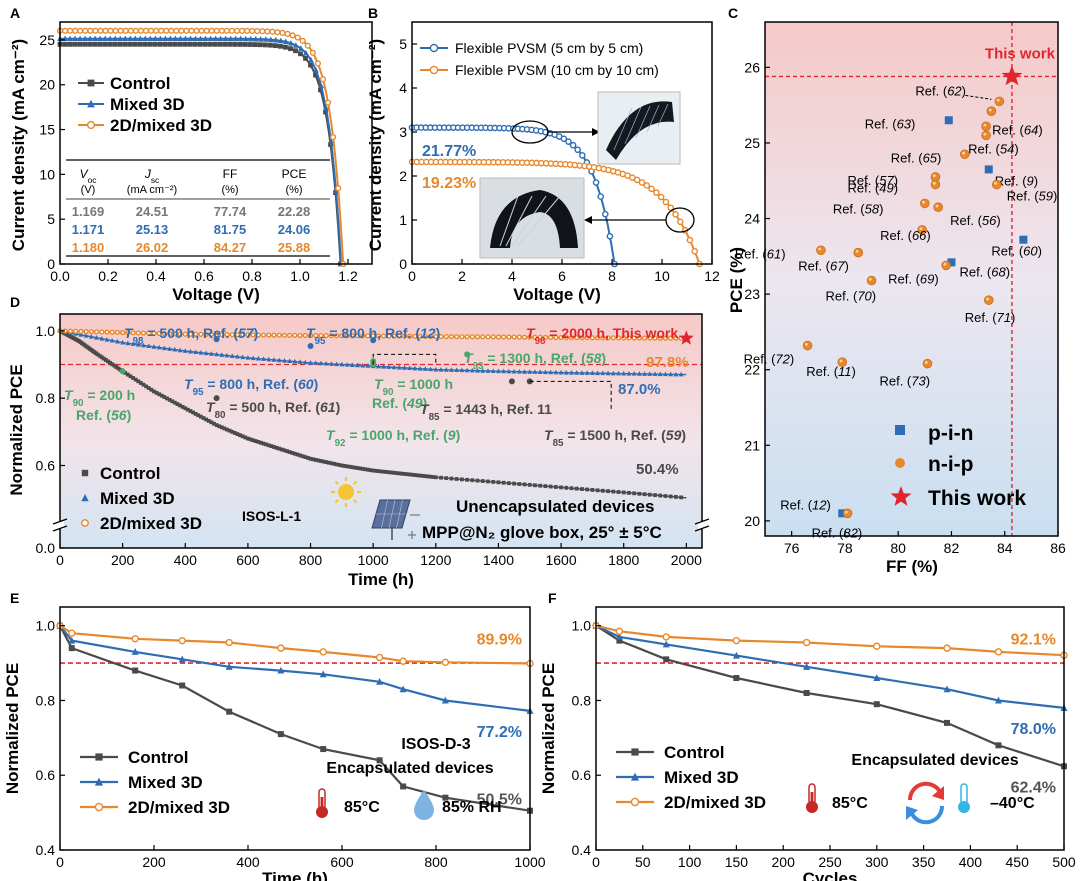 This screenshot has width=1080, height=881. I want to click on legend-label: Control, so click(158, 757).